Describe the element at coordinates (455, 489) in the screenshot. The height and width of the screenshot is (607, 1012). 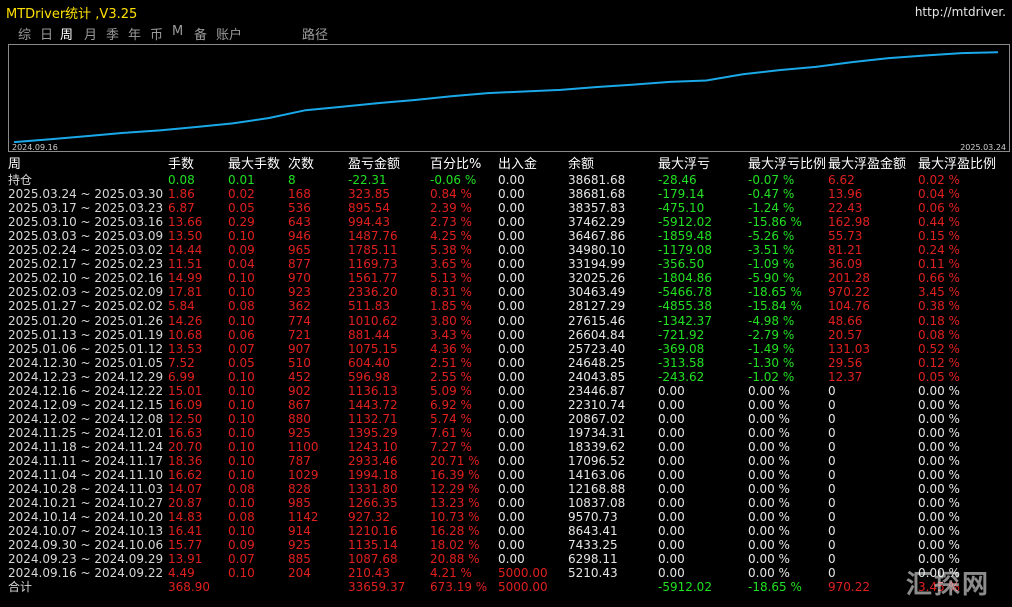
I see `cell-percent: 12.29 %` at that location.